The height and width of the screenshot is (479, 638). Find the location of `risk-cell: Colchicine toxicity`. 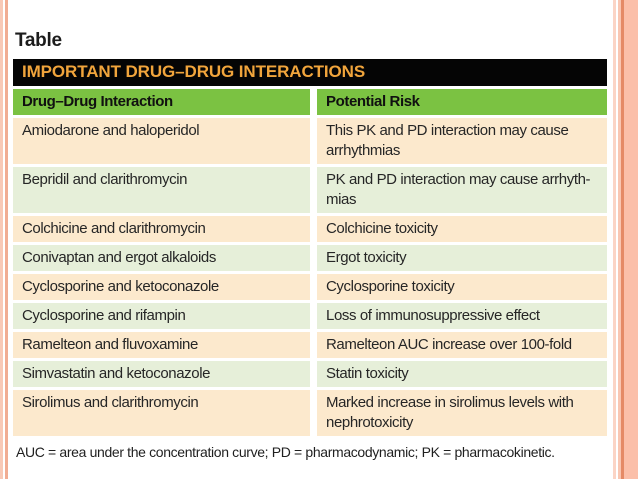

risk-cell: Colchicine toxicity is located at coordinates (462, 229).